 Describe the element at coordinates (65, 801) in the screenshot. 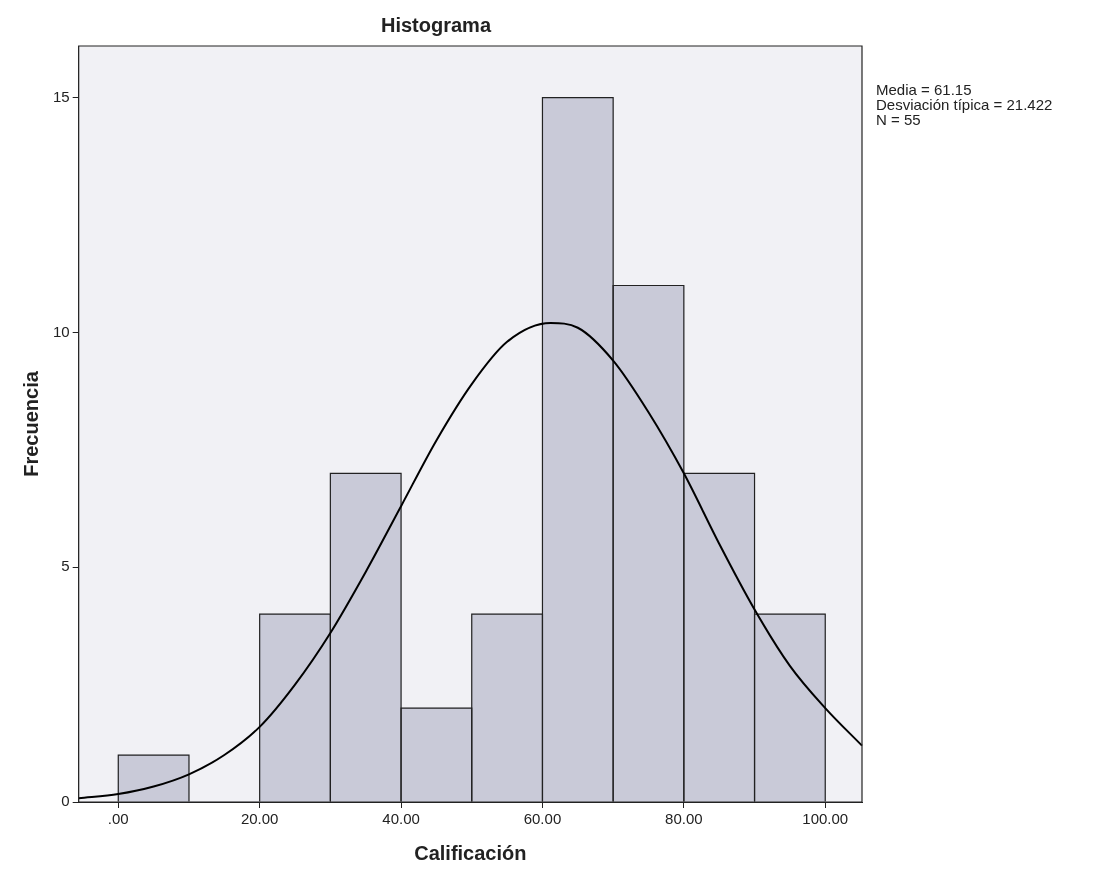

I see `y-tick-label: 0` at that location.